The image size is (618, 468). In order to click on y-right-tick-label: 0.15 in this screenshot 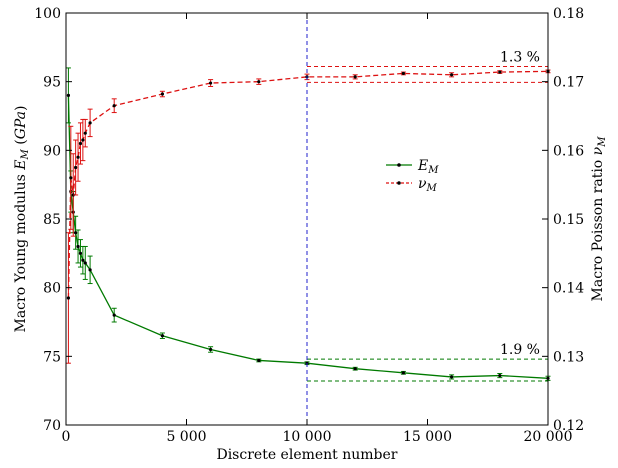, I will do `click(568, 220)`.